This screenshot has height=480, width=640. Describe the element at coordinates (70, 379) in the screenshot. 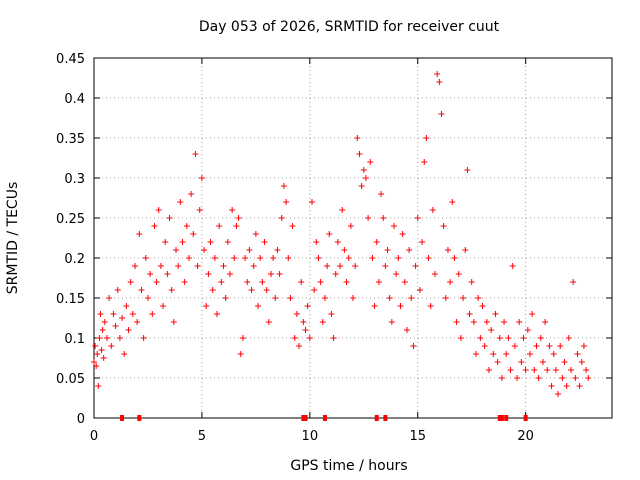

I see `y-tick-label: 0.05` at that location.